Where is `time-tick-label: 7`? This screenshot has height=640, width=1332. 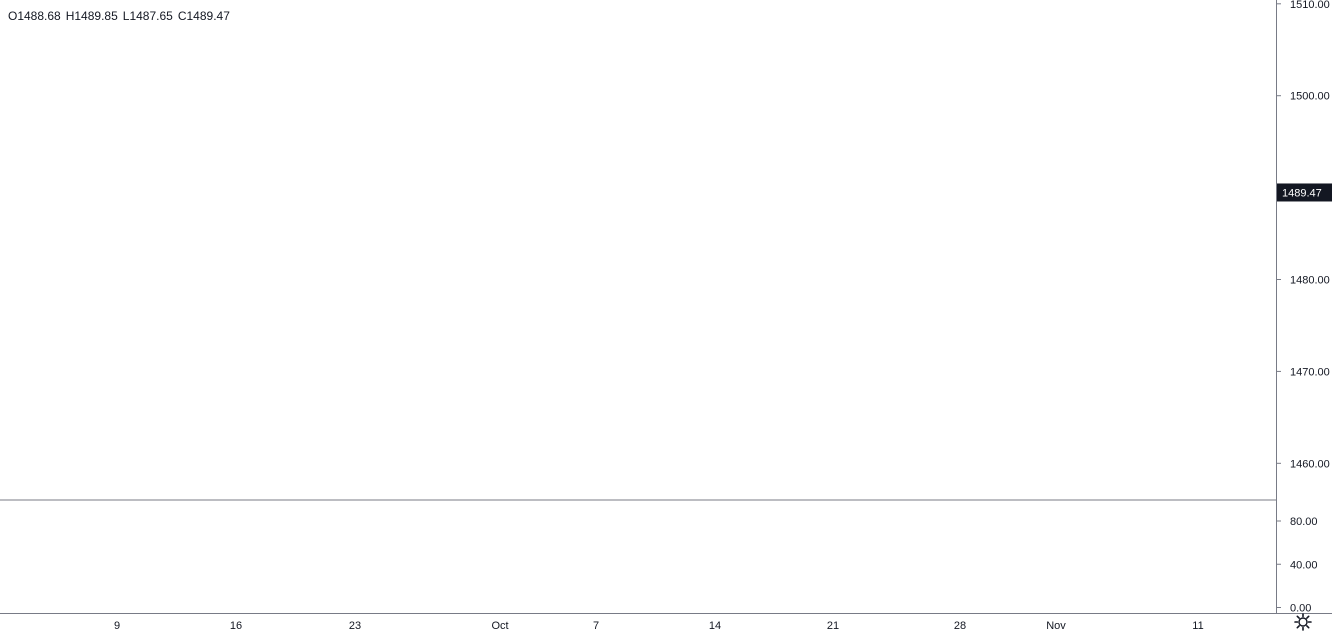 time-tick-label: 7 is located at coordinates (596, 626).